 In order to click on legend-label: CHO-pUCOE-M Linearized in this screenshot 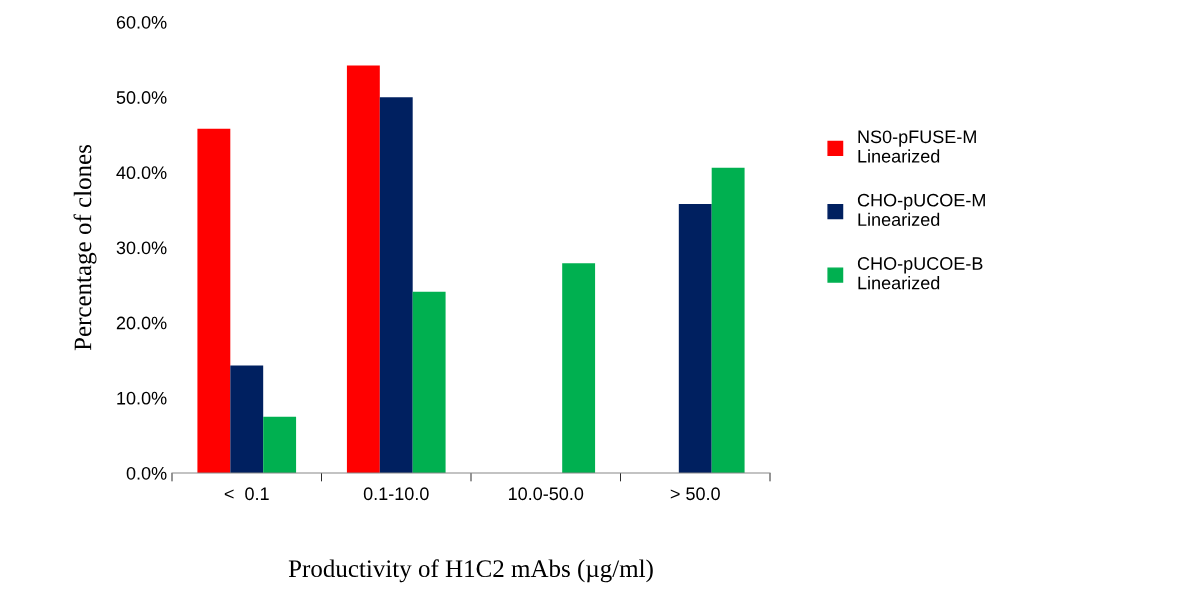, I will do `click(921, 209)`.